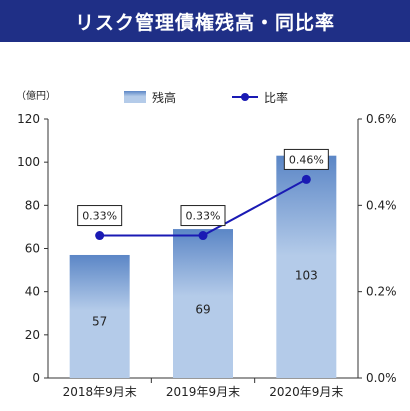  I want to click on y-left-tick-label: 100, so click(28, 162).